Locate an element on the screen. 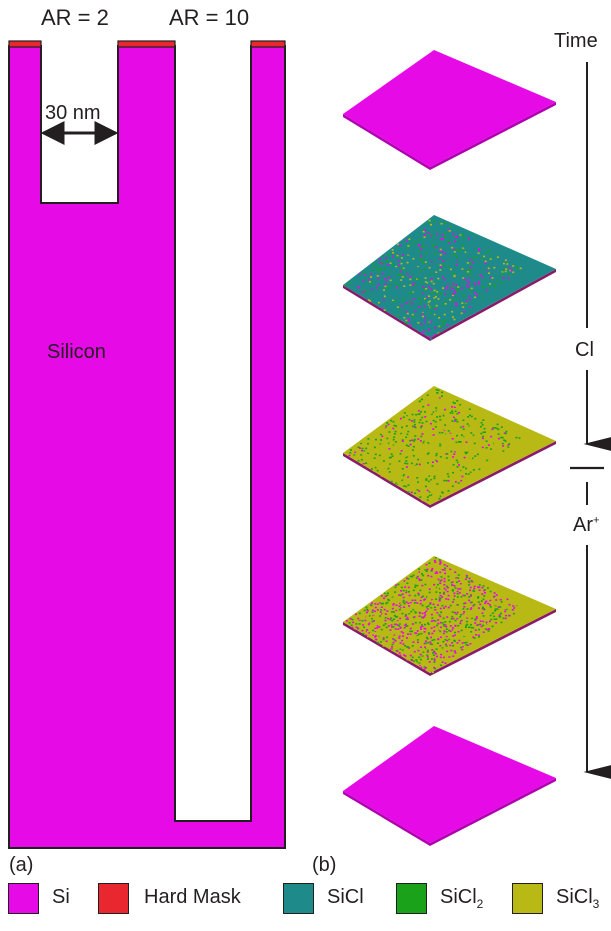 This screenshot has width=611, height=931. slab-3-sicl3-texture is located at coordinates (434, 445).